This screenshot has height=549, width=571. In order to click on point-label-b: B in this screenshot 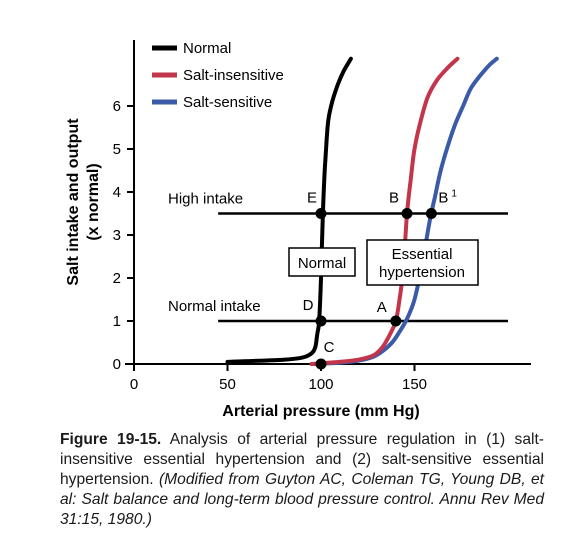, I will do `click(394, 198)`.